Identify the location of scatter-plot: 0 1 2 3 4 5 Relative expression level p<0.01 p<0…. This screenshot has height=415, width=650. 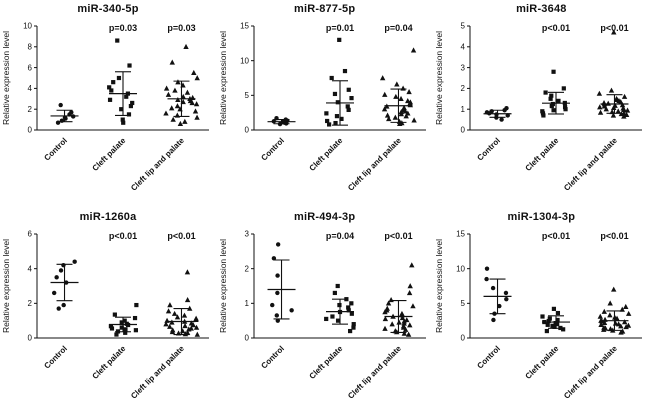
(538, 107).